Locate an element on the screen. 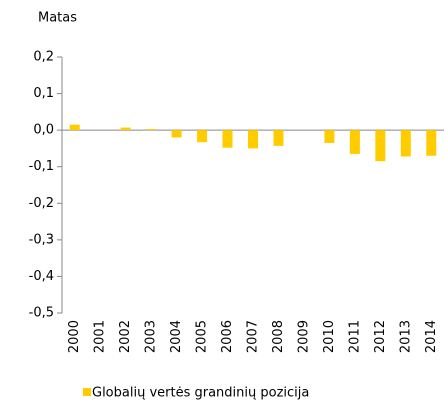 The image size is (444, 410). x-tick-label: 2014 is located at coordinates (431, 336).